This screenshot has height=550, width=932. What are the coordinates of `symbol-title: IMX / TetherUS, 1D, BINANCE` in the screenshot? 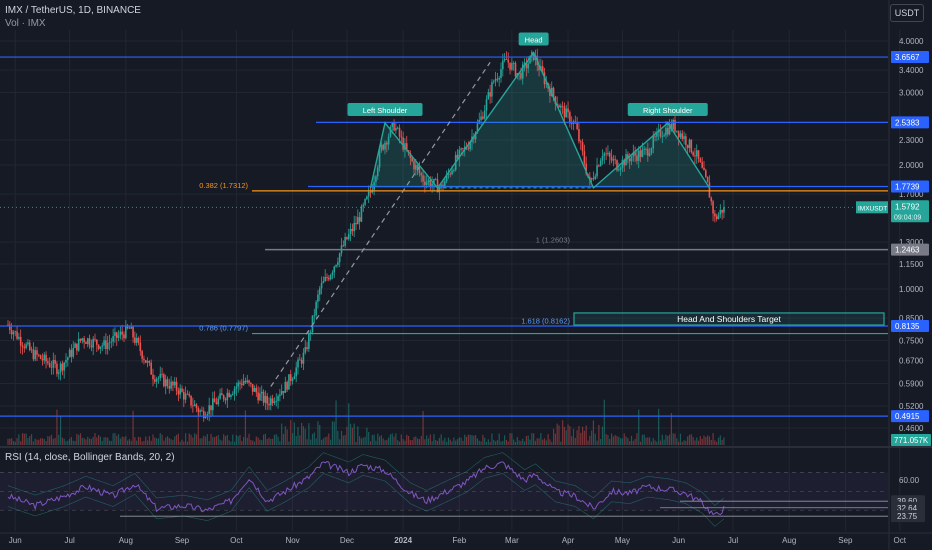 It's located at (73, 10).